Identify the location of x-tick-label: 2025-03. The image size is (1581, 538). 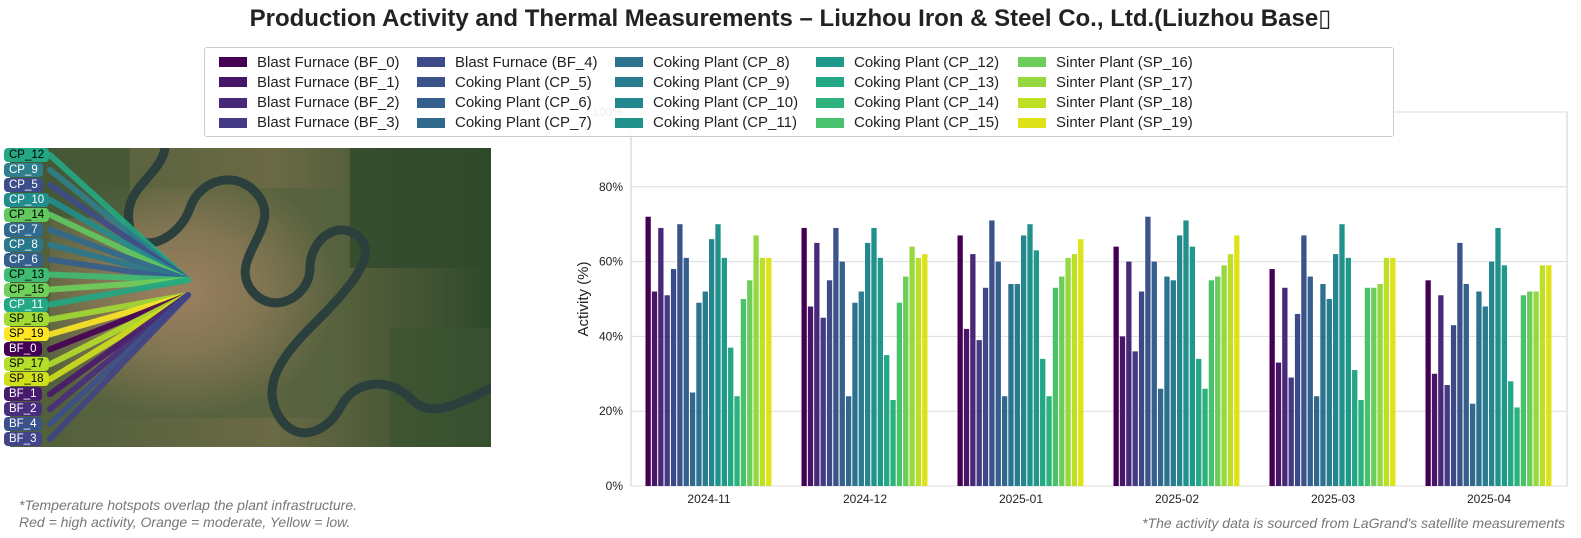
(1333, 499).